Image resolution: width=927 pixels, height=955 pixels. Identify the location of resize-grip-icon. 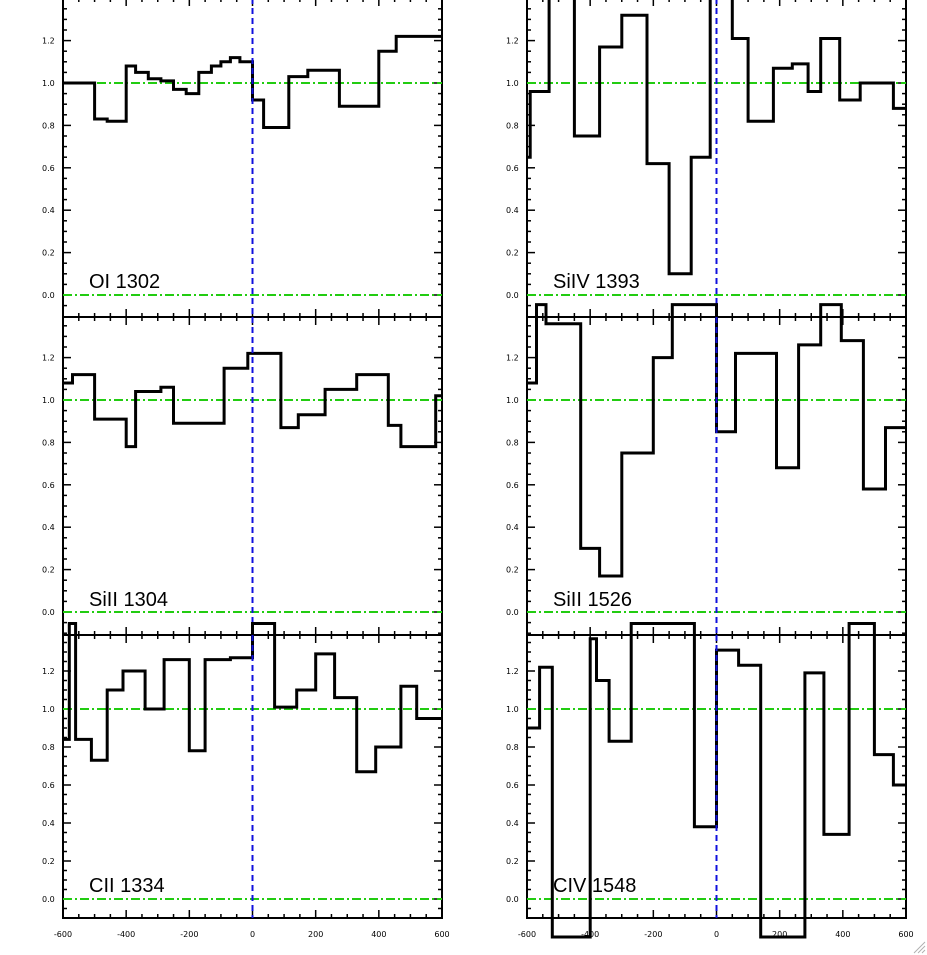
(919, 947).